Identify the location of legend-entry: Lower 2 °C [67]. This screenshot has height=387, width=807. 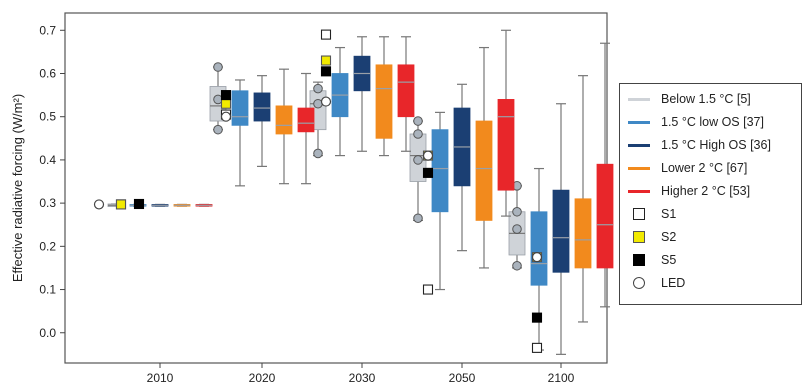
(687, 168).